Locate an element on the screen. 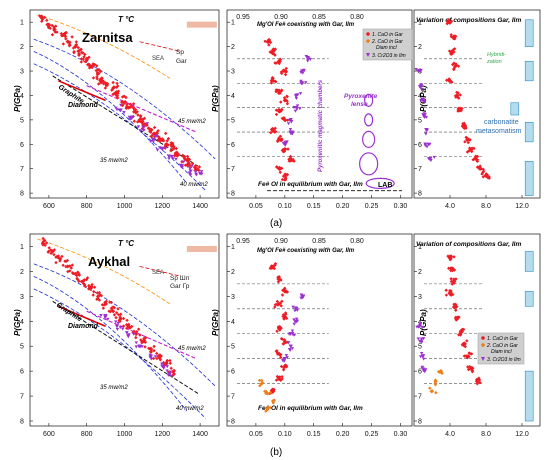  legend-a2-label-2b: Diam incl is located at coordinates (386, 48).